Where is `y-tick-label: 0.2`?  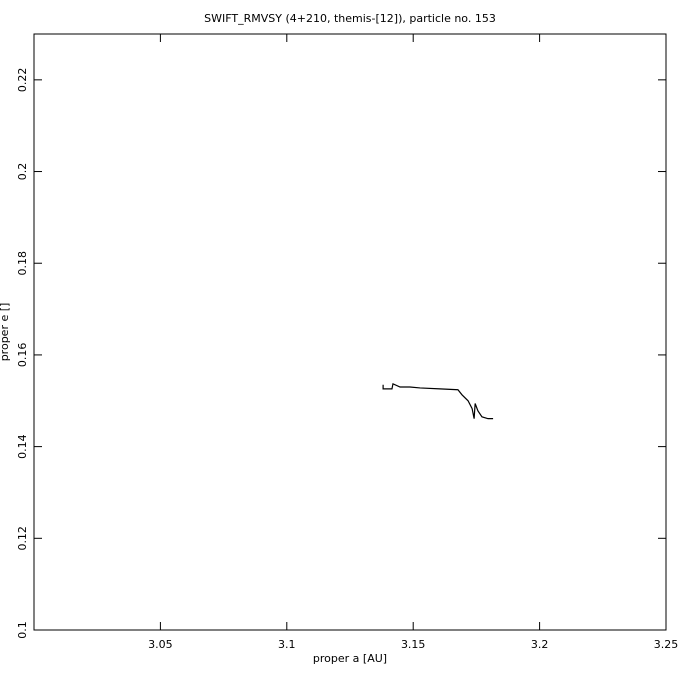 y-tick-label: 0.2 is located at coordinates (22, 172).